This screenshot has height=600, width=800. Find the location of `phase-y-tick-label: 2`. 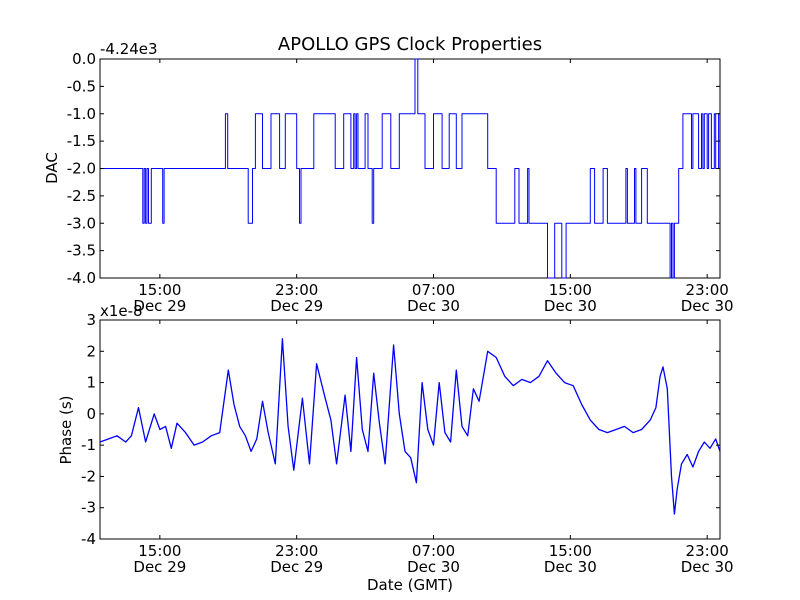

phase-y-tick-label: 2 is located at coordinates (91, 351).